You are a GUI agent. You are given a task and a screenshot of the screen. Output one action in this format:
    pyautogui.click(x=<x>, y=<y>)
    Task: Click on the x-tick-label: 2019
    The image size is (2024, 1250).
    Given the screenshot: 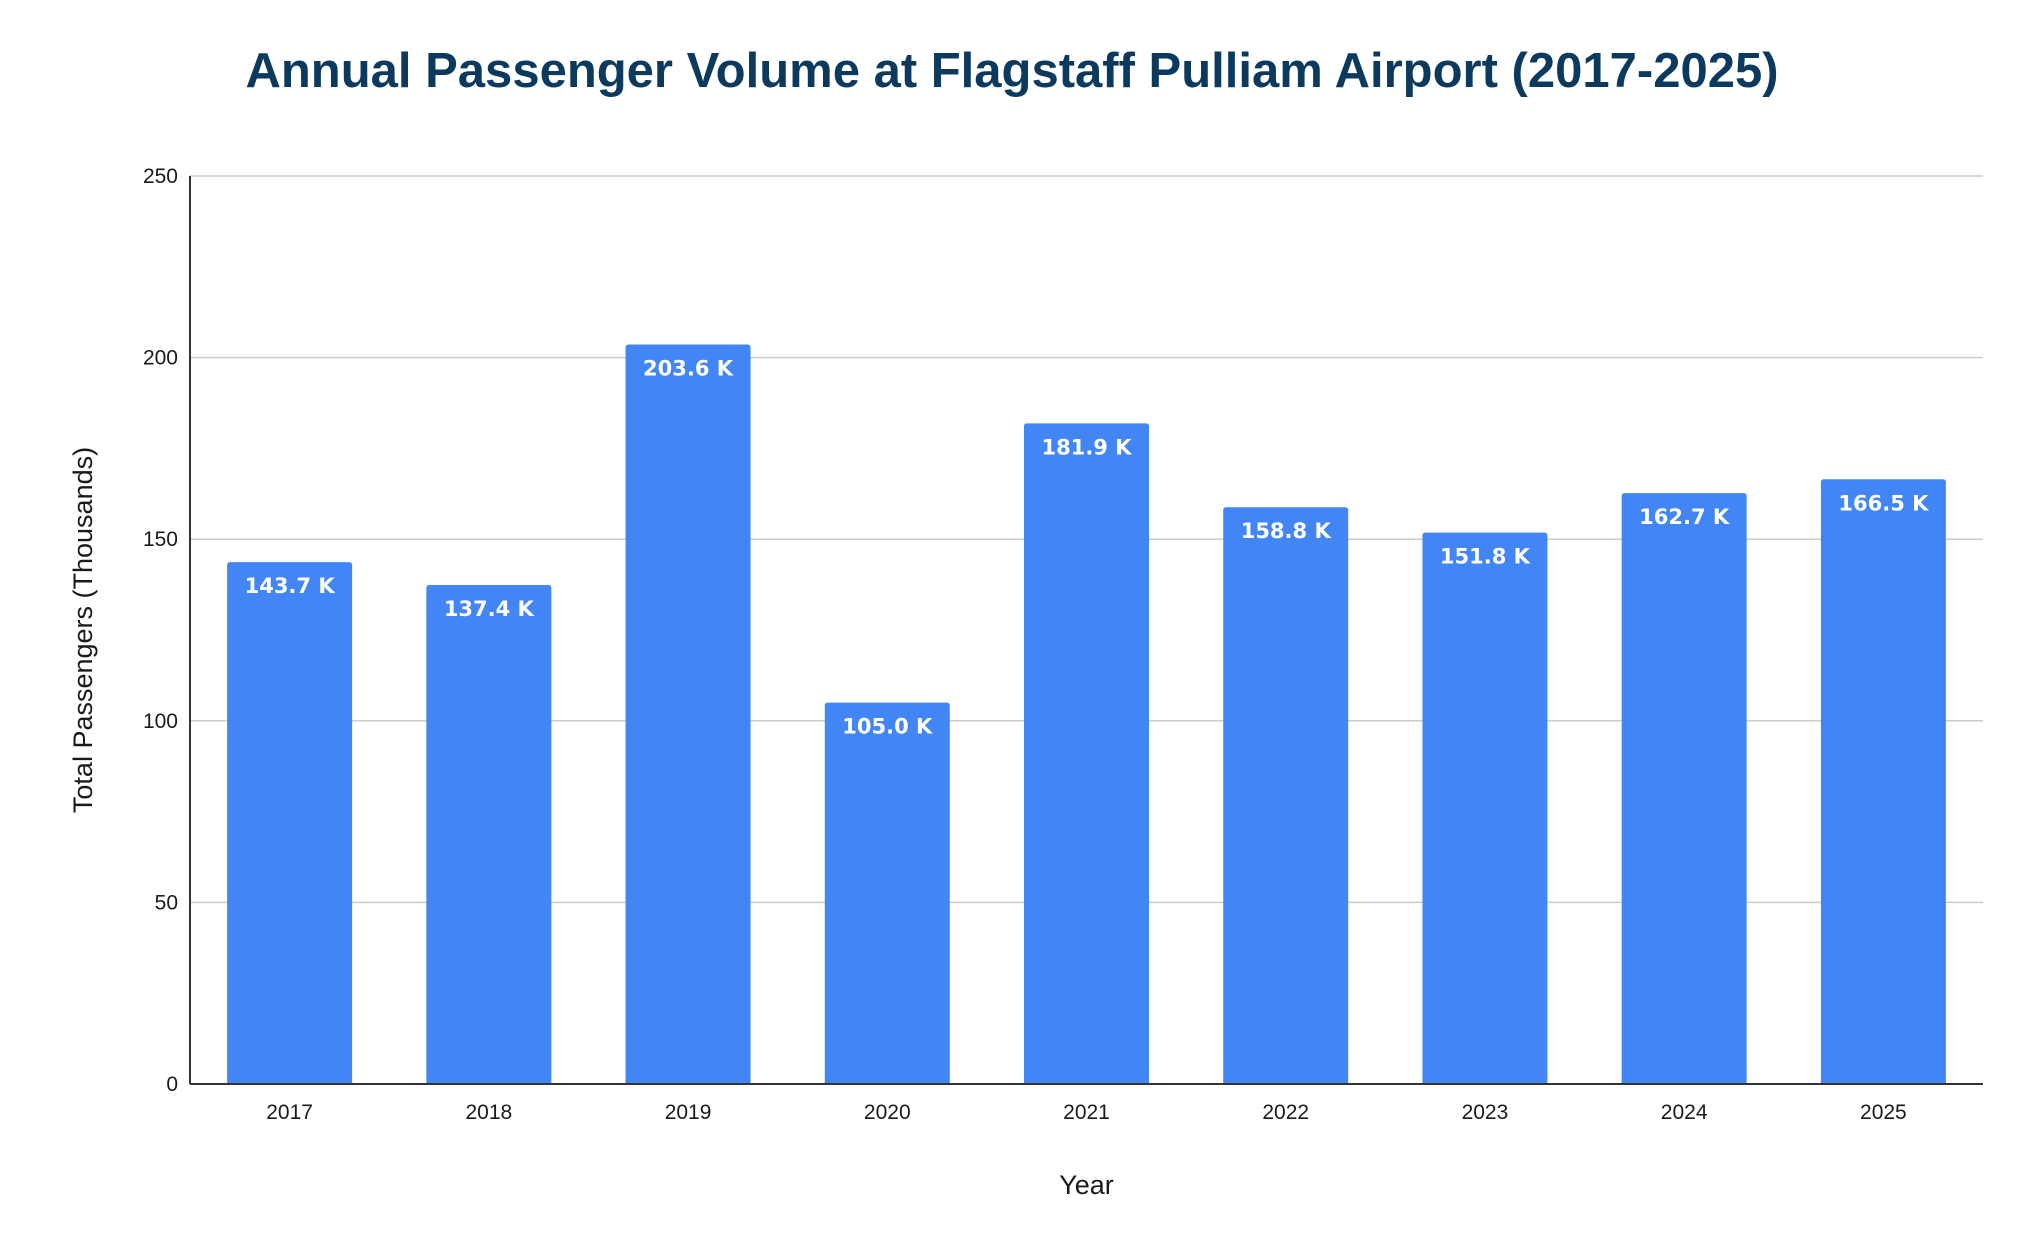 What is the action you would take?
    pyautogui.click(x=688, y=1112)
    